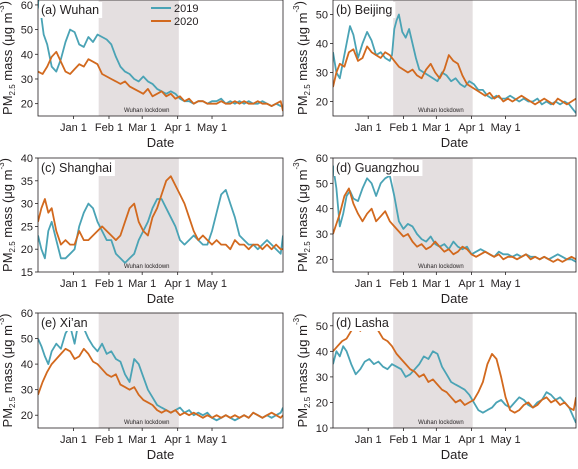  I want to click on panel-title: (b) Beijing, so click(364, 10).